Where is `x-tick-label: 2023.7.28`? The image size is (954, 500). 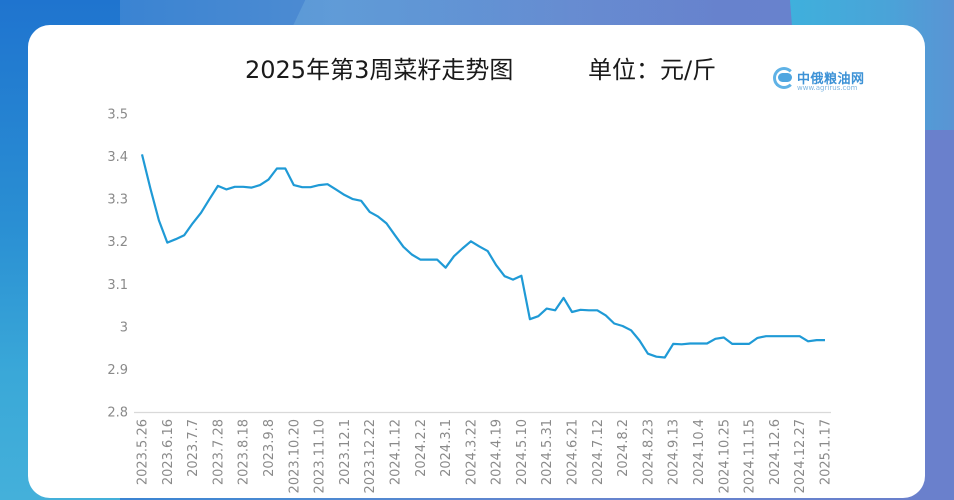 x-tick-label: 2023.7.28 is located at coordinates (218, 452).